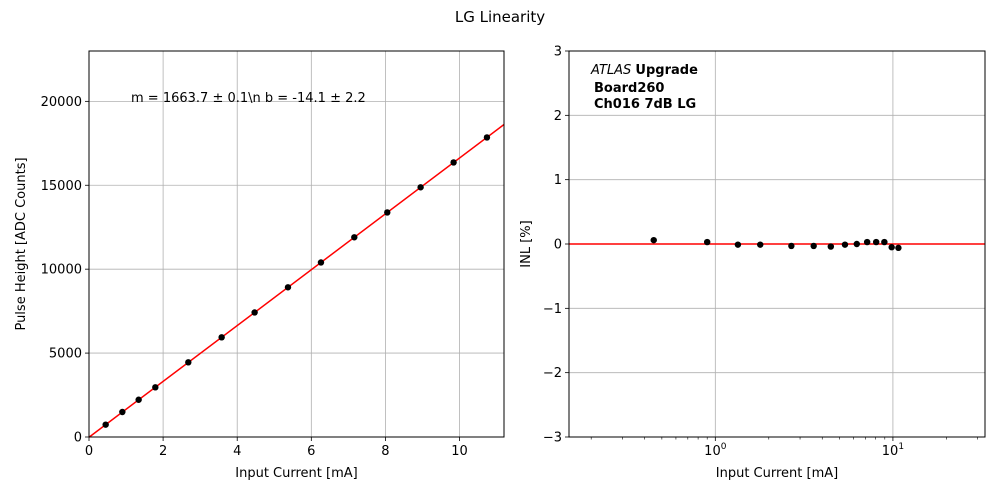  I want to click on annotation-bold: Upgrade, so click(666, 70).